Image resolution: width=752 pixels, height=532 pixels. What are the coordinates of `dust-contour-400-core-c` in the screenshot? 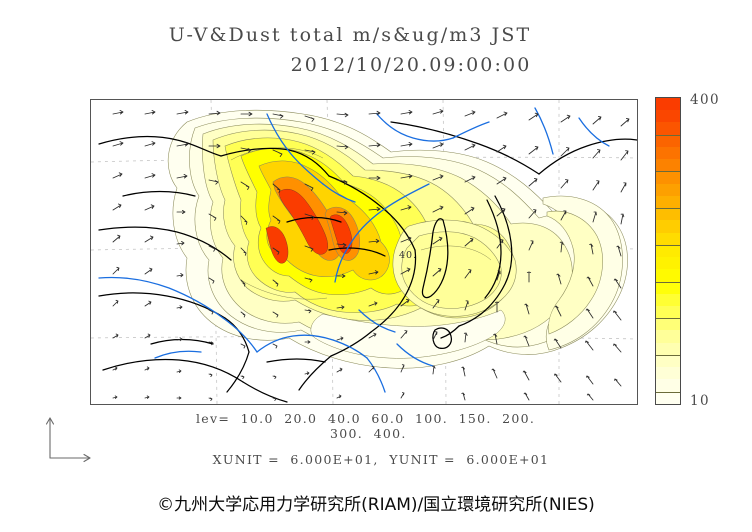 It's located at (277, 245).